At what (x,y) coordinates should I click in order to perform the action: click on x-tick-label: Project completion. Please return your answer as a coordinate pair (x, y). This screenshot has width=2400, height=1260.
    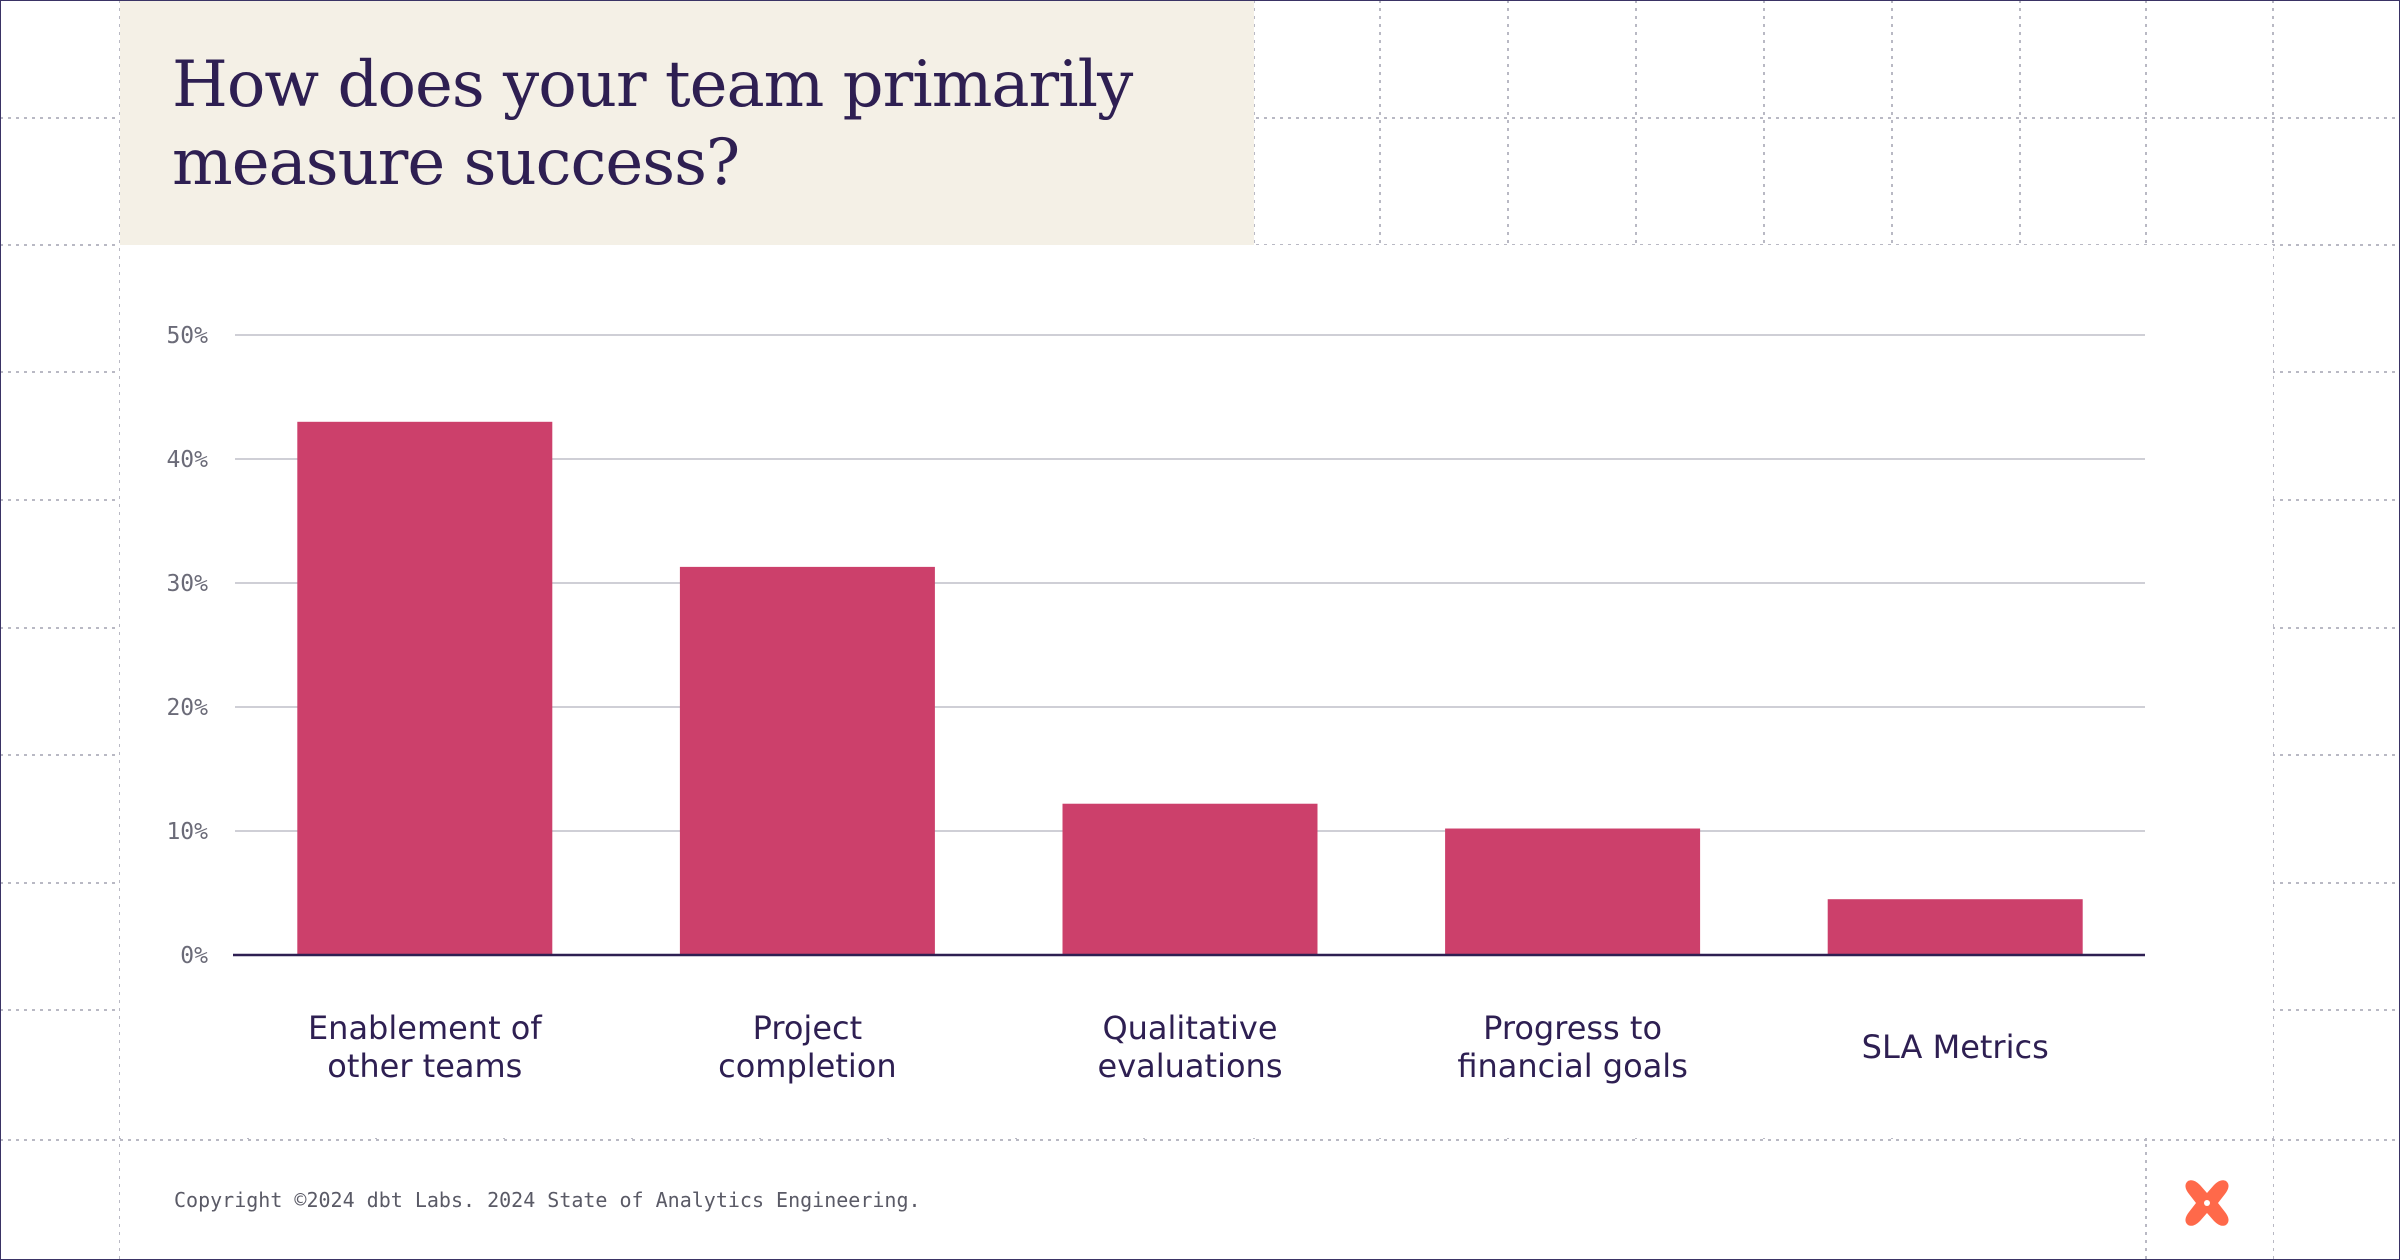
    Looking at the image, I should click on (807, 1047).